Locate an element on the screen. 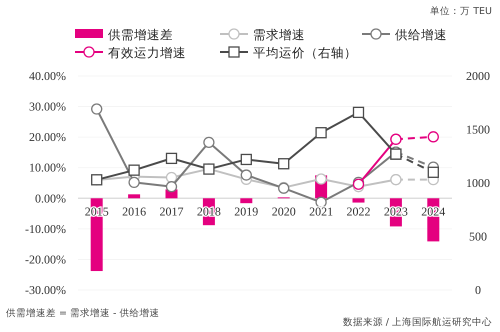  text: 单位：万 TEU is located at coordinates (461, 11).